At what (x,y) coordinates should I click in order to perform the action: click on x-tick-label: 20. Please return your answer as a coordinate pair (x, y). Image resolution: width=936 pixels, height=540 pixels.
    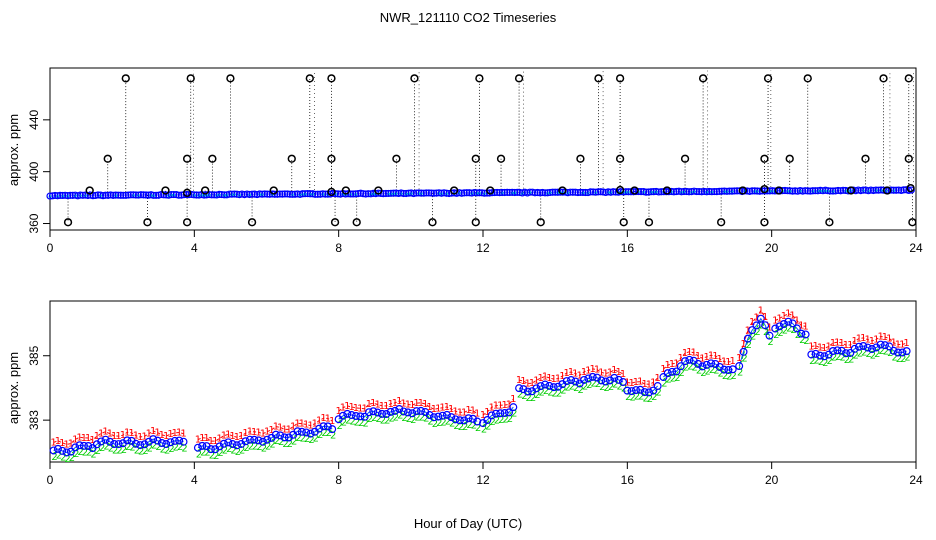
    Looking at the image, I should click on (772, 480).